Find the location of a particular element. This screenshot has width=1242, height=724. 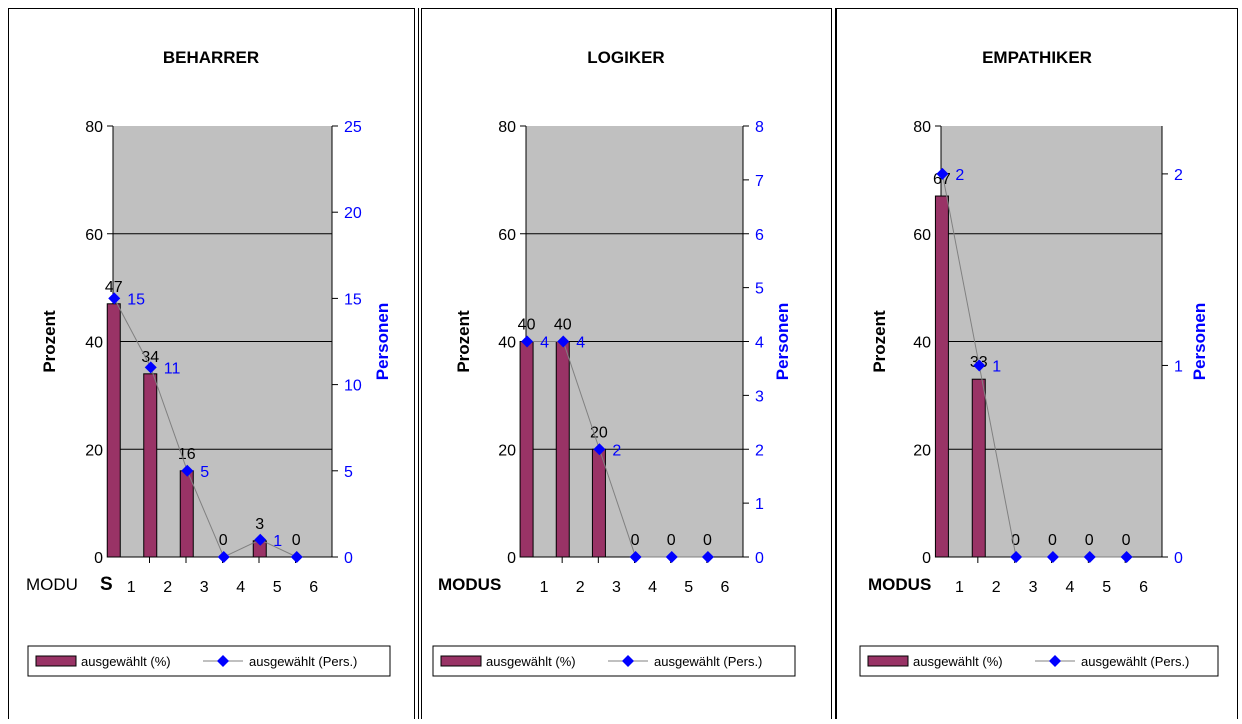

marker-data-label: 5 is located at coordinates (204, 472).